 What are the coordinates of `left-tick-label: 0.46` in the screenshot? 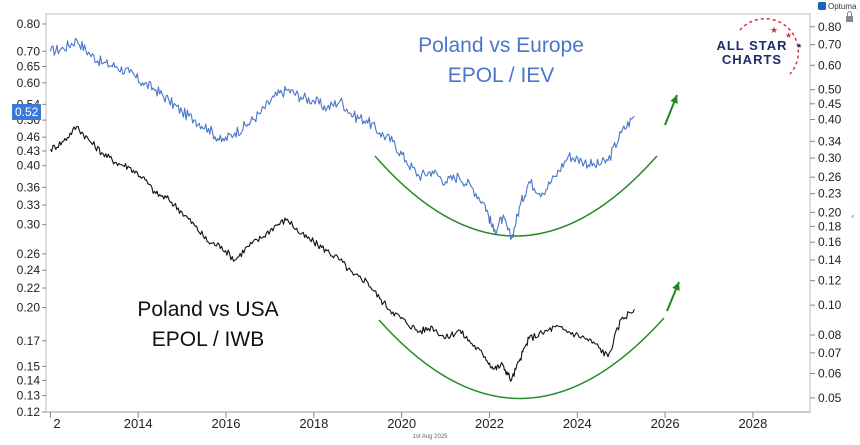 It's located at (29, 137).